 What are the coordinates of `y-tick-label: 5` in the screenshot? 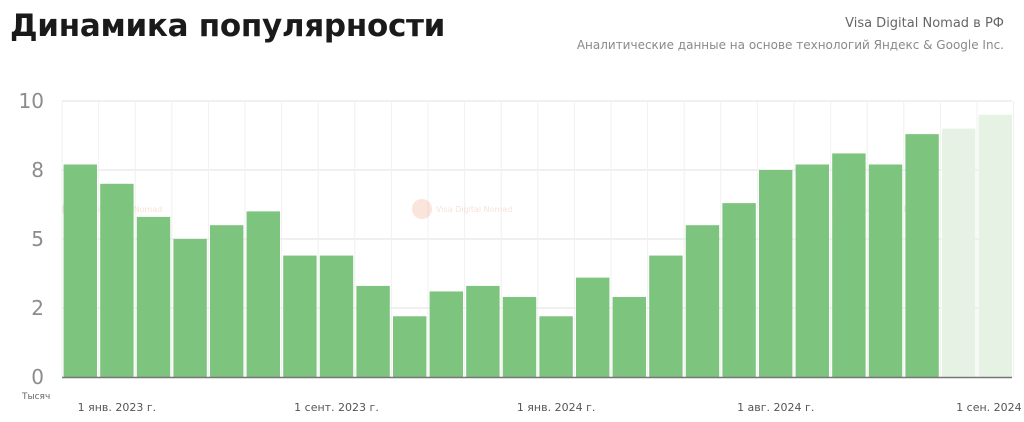 It's located at (37, 239).